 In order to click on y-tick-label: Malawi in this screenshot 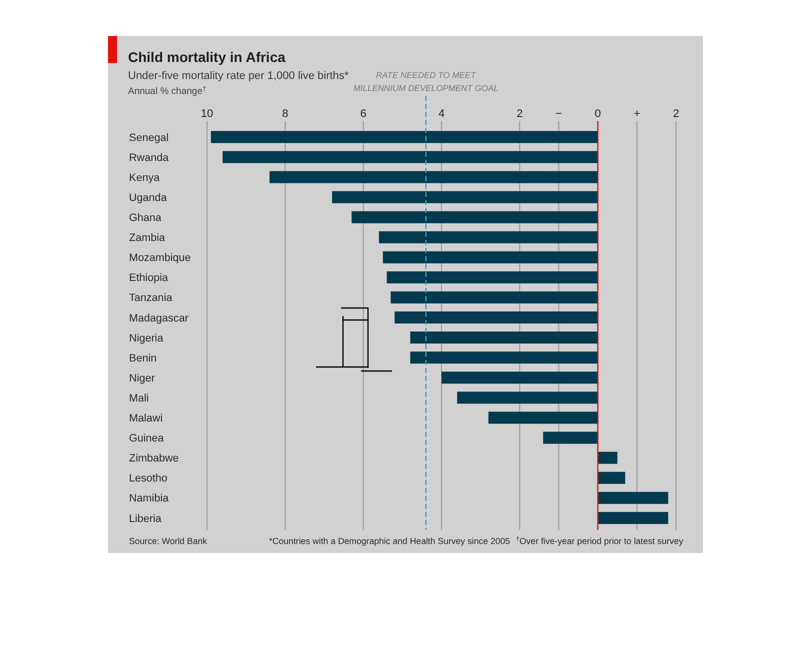, I will do `click(146, 418)`.